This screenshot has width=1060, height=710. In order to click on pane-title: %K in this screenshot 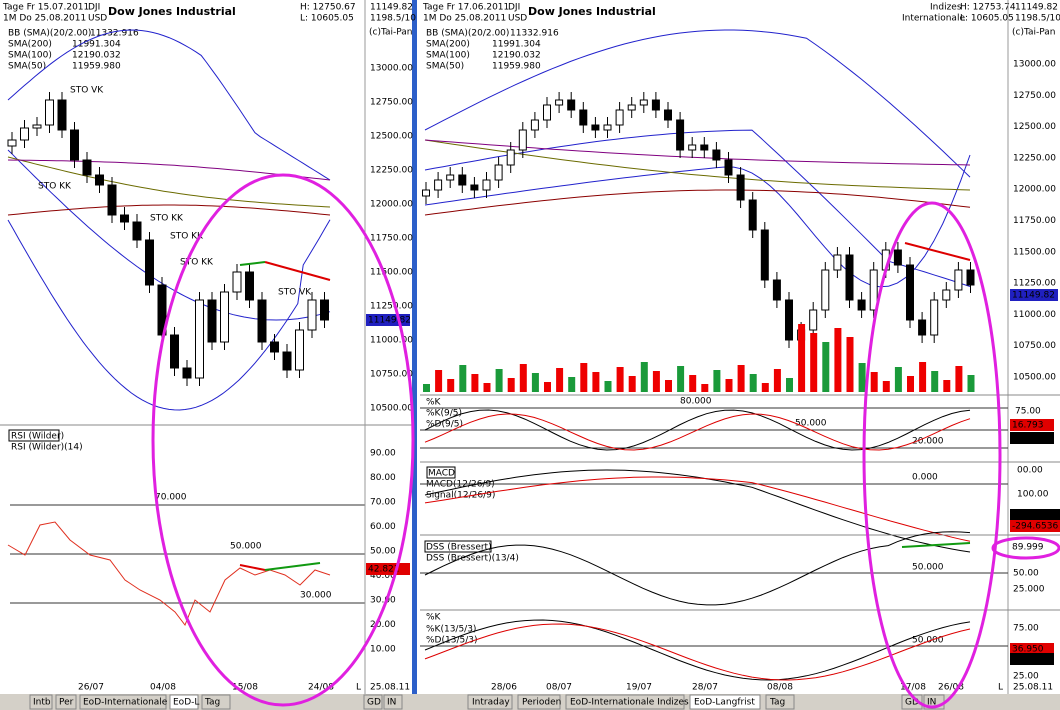, I will do `click(434, 618)`.